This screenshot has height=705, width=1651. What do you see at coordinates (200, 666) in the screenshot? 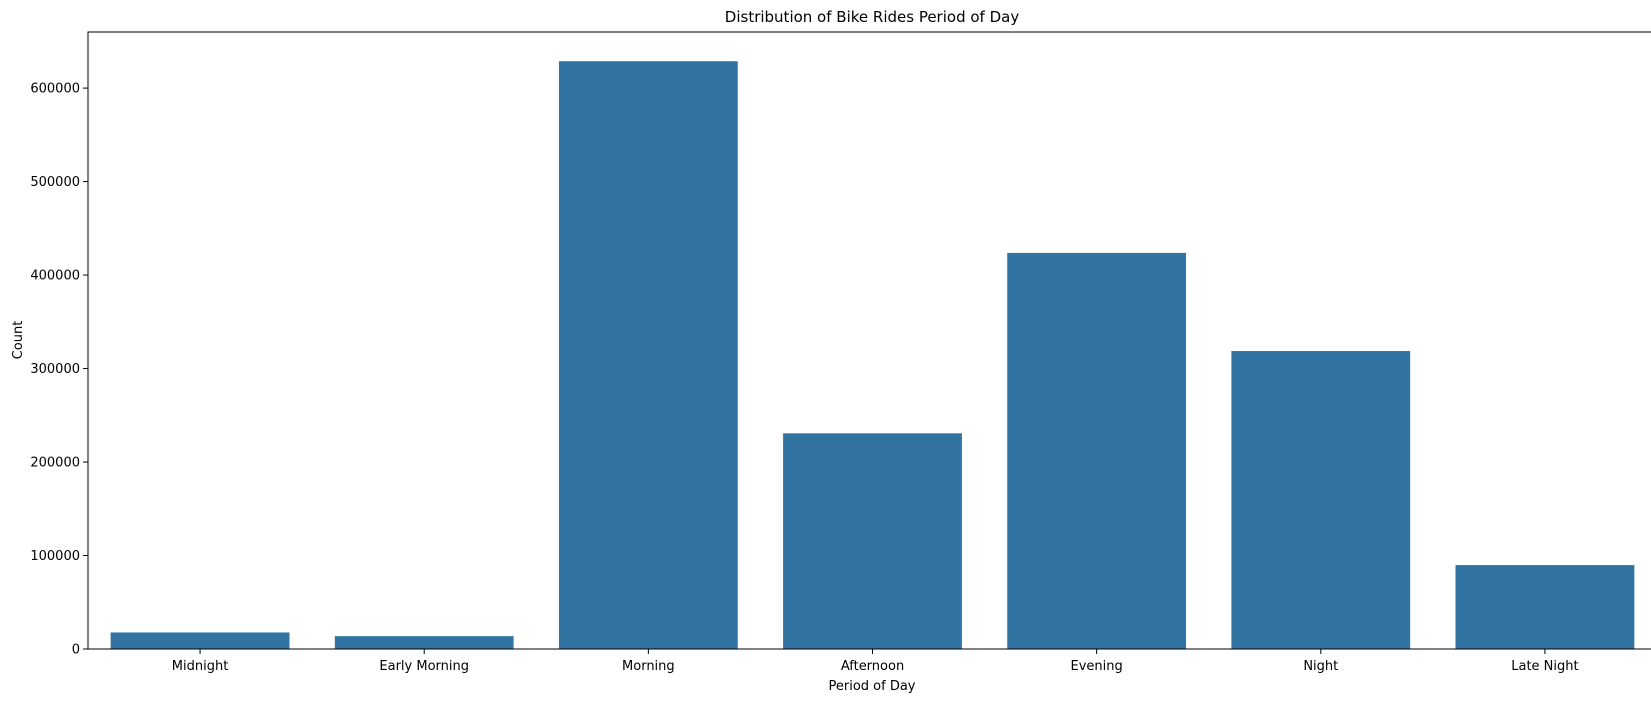
I see `x-tick-label: Midnight` at bounding box center [200, 666].